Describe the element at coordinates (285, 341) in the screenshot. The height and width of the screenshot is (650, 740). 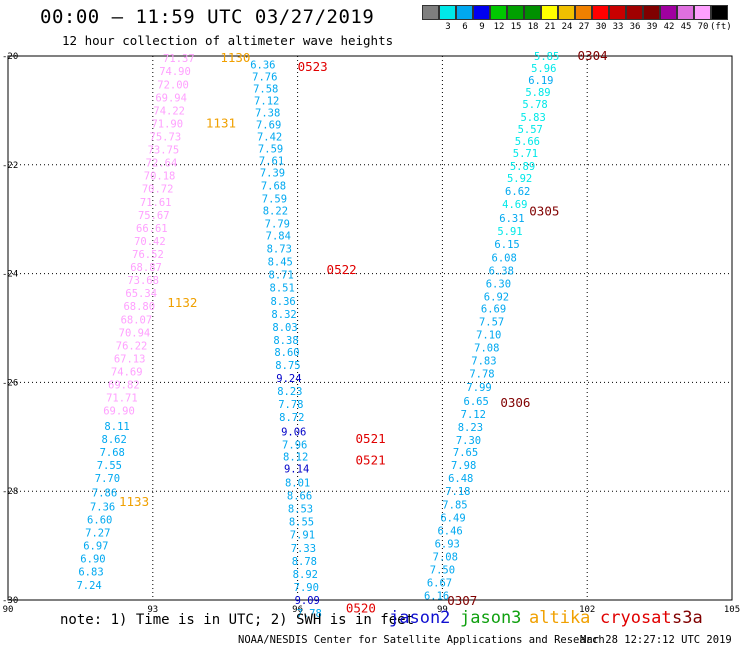
I see `swh-value-cryosat: 8.38` at that location.